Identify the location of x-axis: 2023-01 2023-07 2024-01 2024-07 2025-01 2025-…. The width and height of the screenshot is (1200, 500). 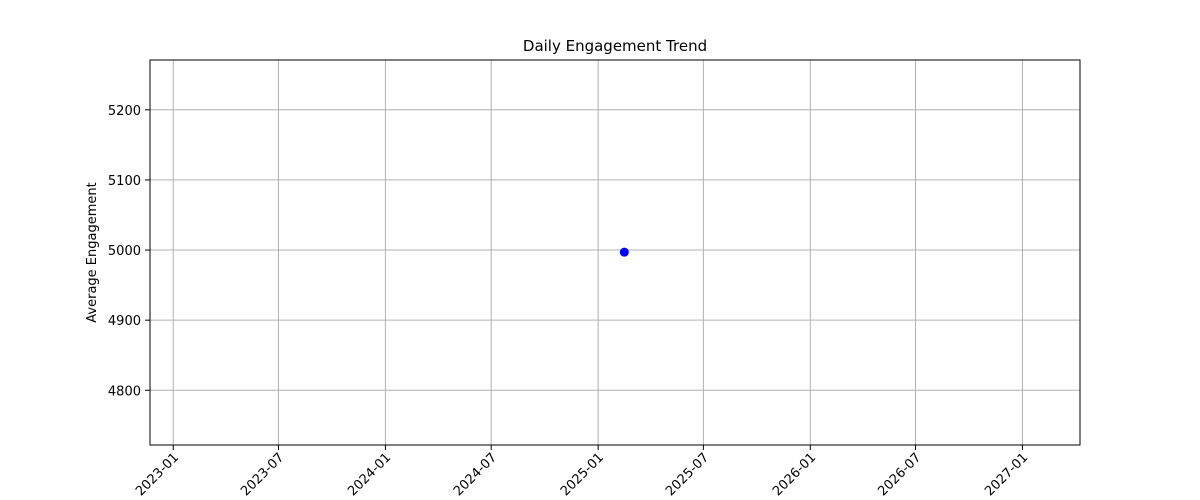
(582, 472).